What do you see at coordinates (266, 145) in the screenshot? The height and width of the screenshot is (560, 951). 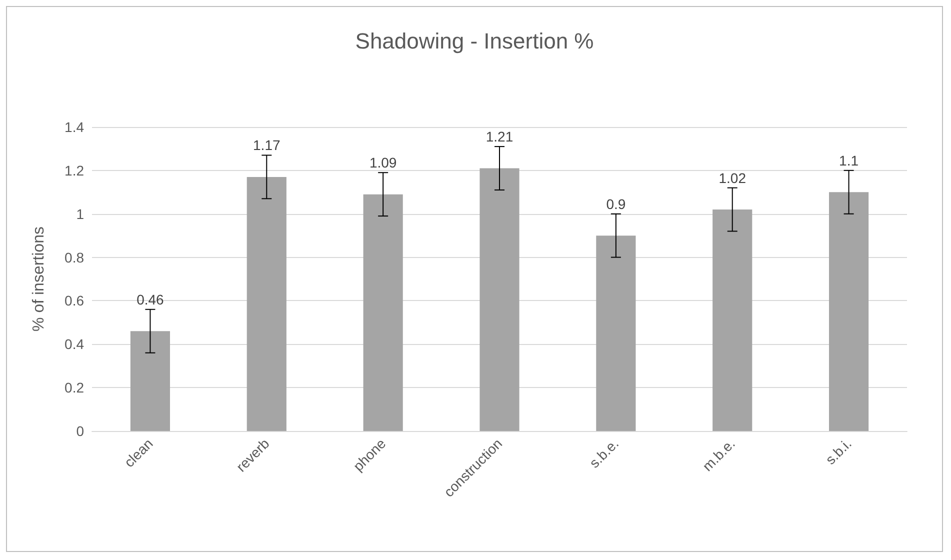 I see `data-label: 1.17` at bounding box center [266, 145].